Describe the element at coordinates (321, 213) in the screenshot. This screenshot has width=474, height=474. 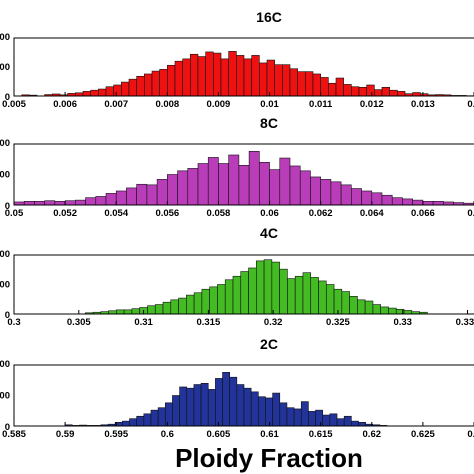
I see `x-tick-label: 0.062` at that location.